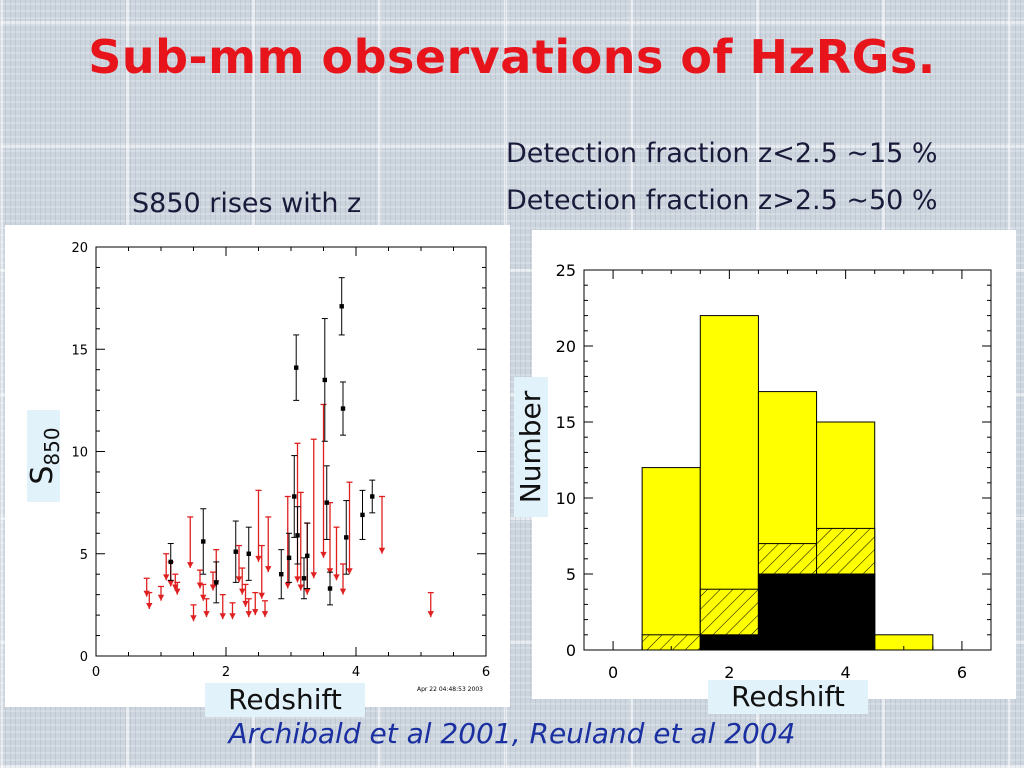 Image resolution: width=1024 pixels, height=768 pixels. Describe the element at coordinates (722, 153) in the screenshot. I see `right-note-low-z: Detection fraction z<2.5 ~15 %` at that location.